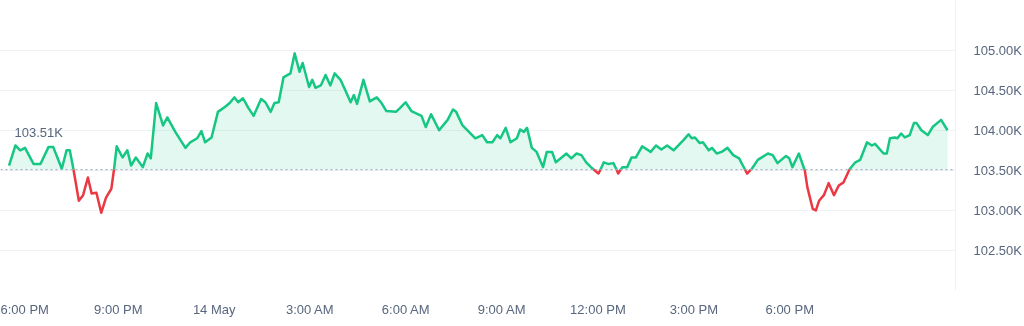 This screenshot has height=326, width=1024. I want to click on y-tick-label: 105.00K, so click(998, 50).